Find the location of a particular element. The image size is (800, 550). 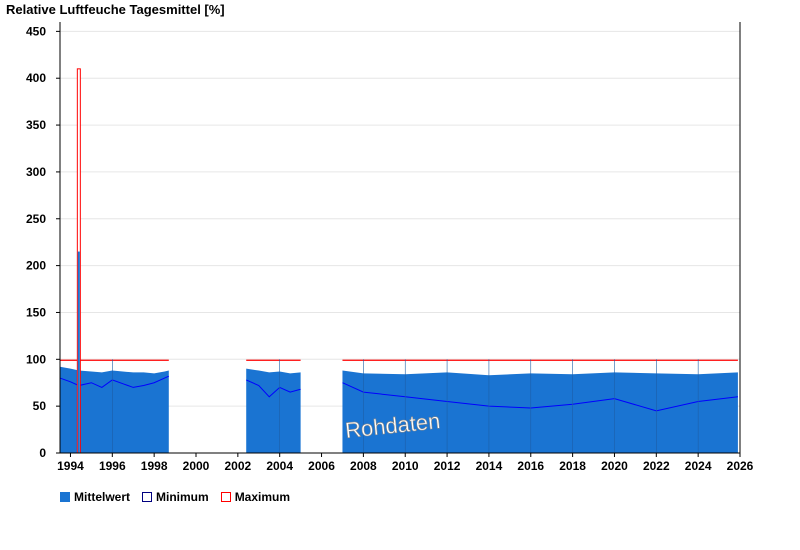

x-tick-label-1996: 1996 is located at coordinates (112, 466).